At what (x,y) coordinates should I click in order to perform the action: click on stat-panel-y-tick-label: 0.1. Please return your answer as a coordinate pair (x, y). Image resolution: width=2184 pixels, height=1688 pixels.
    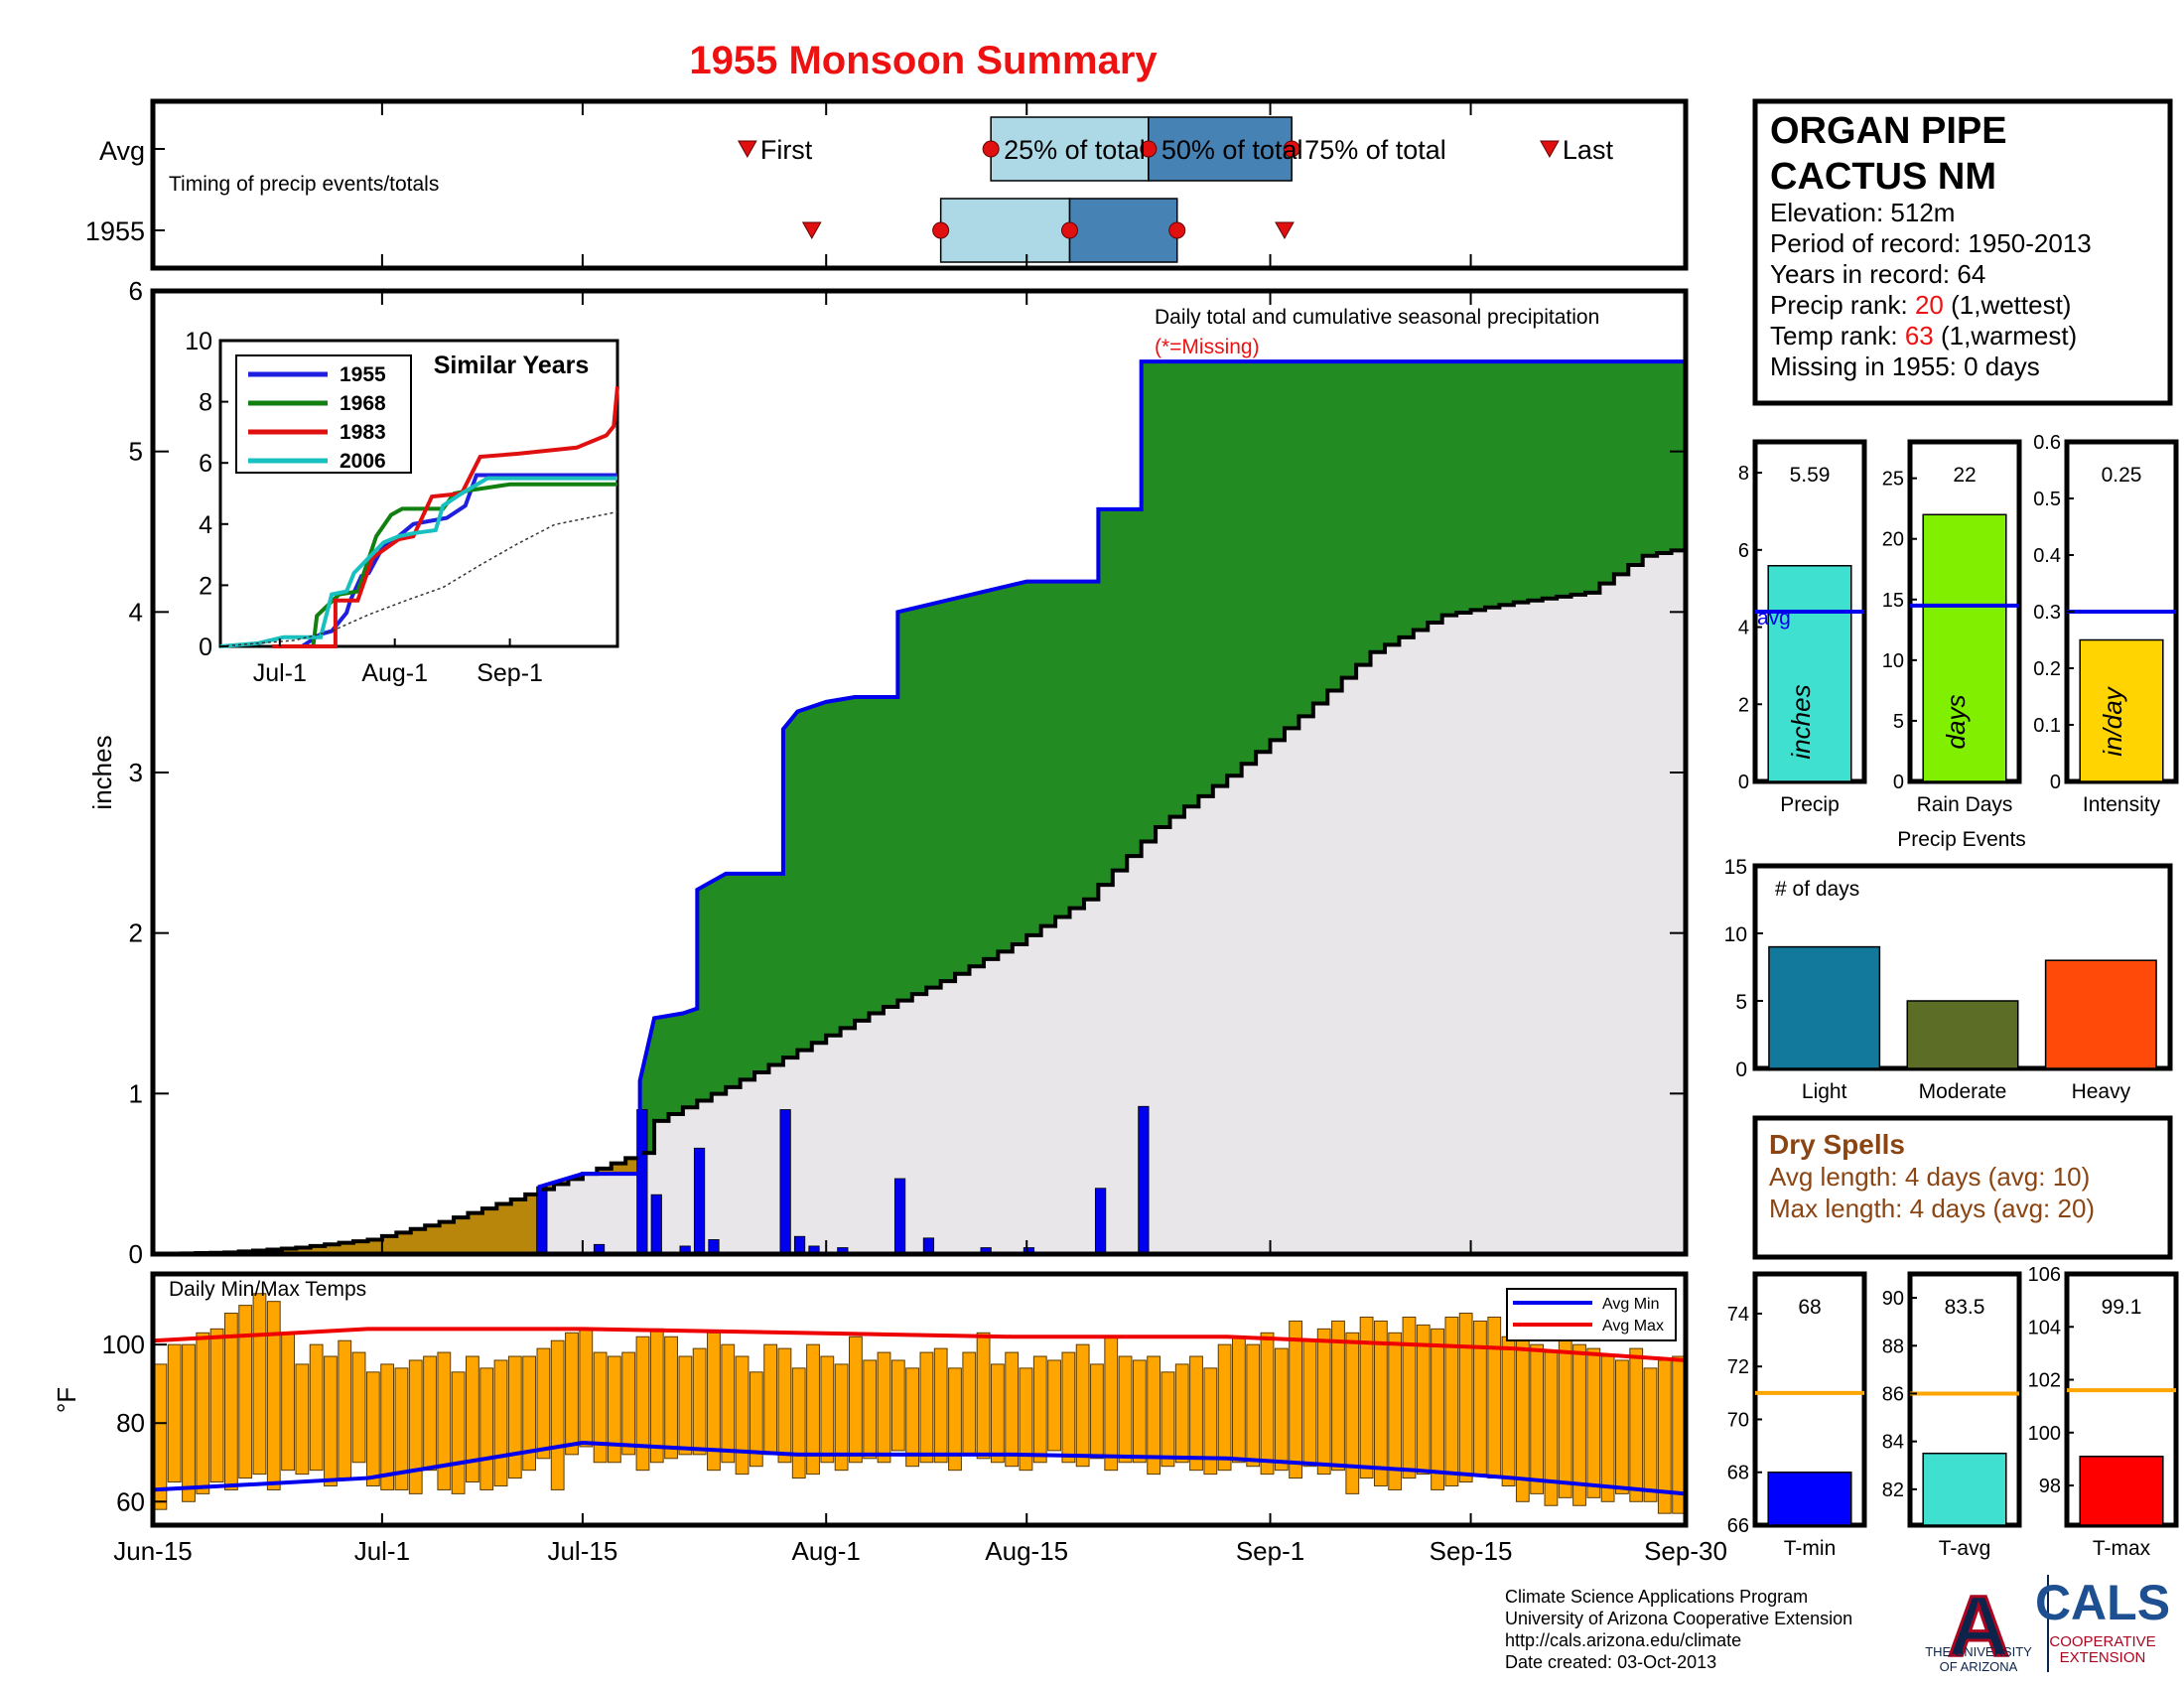
    Looking at the image, I should click on (2047, 726).